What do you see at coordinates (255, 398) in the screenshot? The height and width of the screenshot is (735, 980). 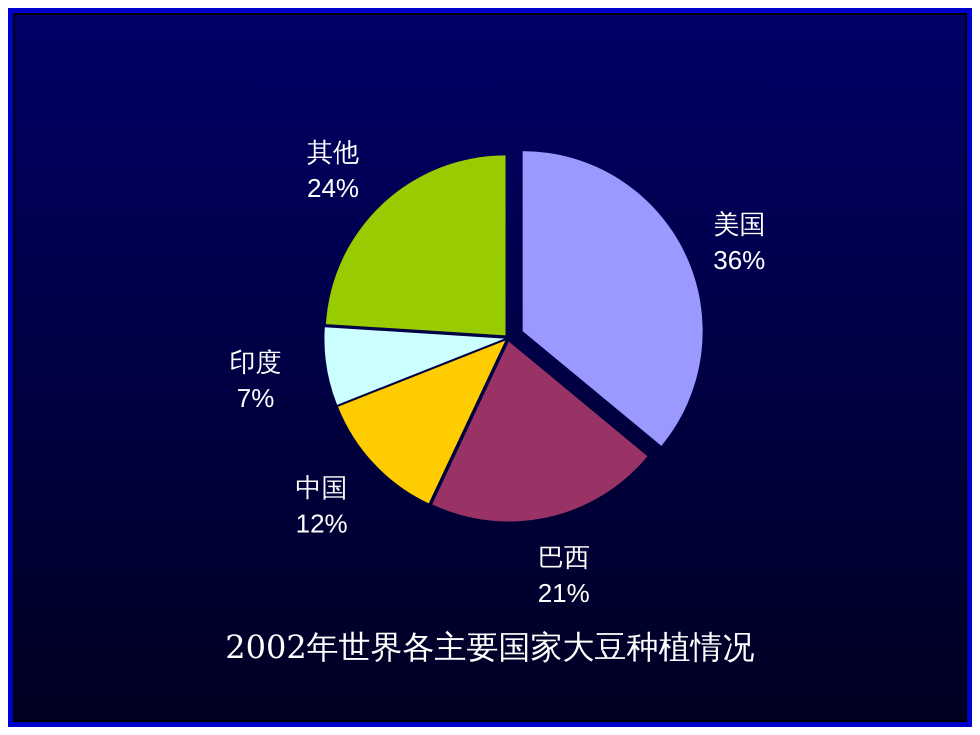 I see `data-label: 7%` at bounding box center [255, 398].